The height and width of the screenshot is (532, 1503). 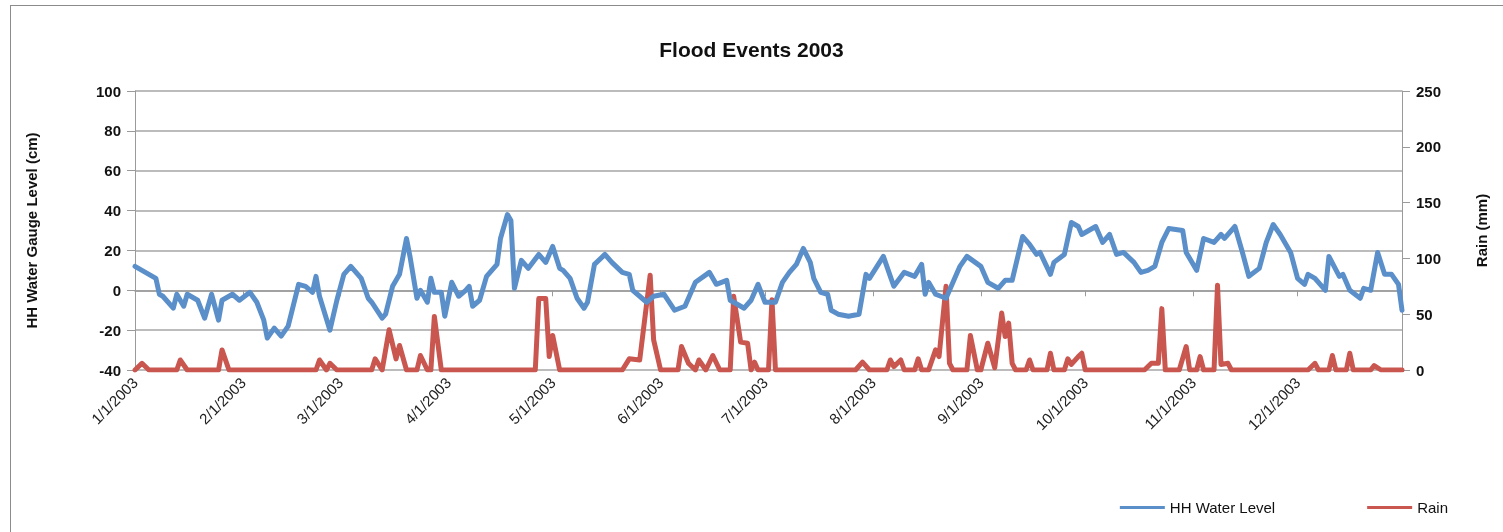 I want to click on y-tick-label: 20, so click(x=112, y=250).